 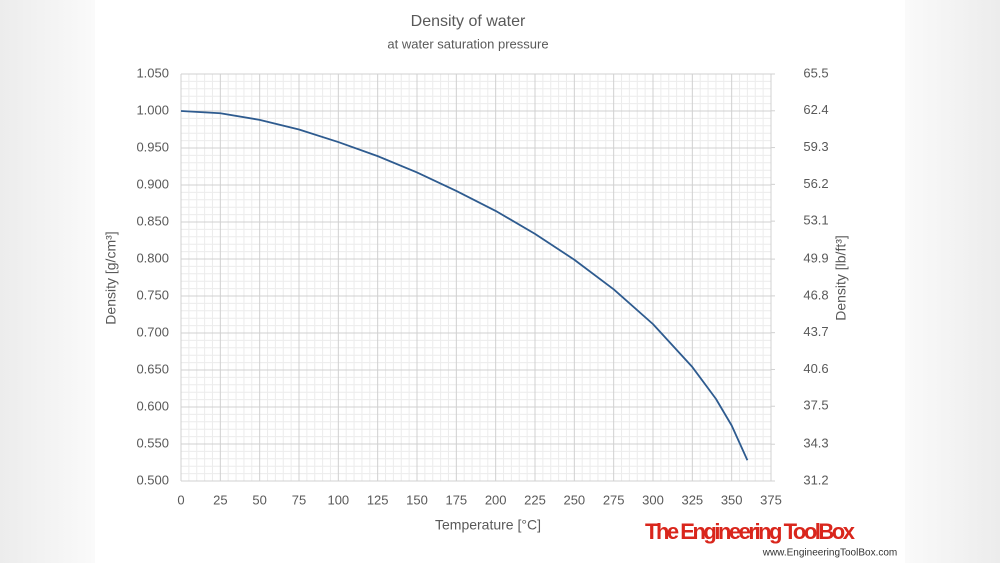 What do you see at coordinates (152, 72) in the screenshot?
I see `y-tick-label: 1.050` at bounding box center [152, 72].